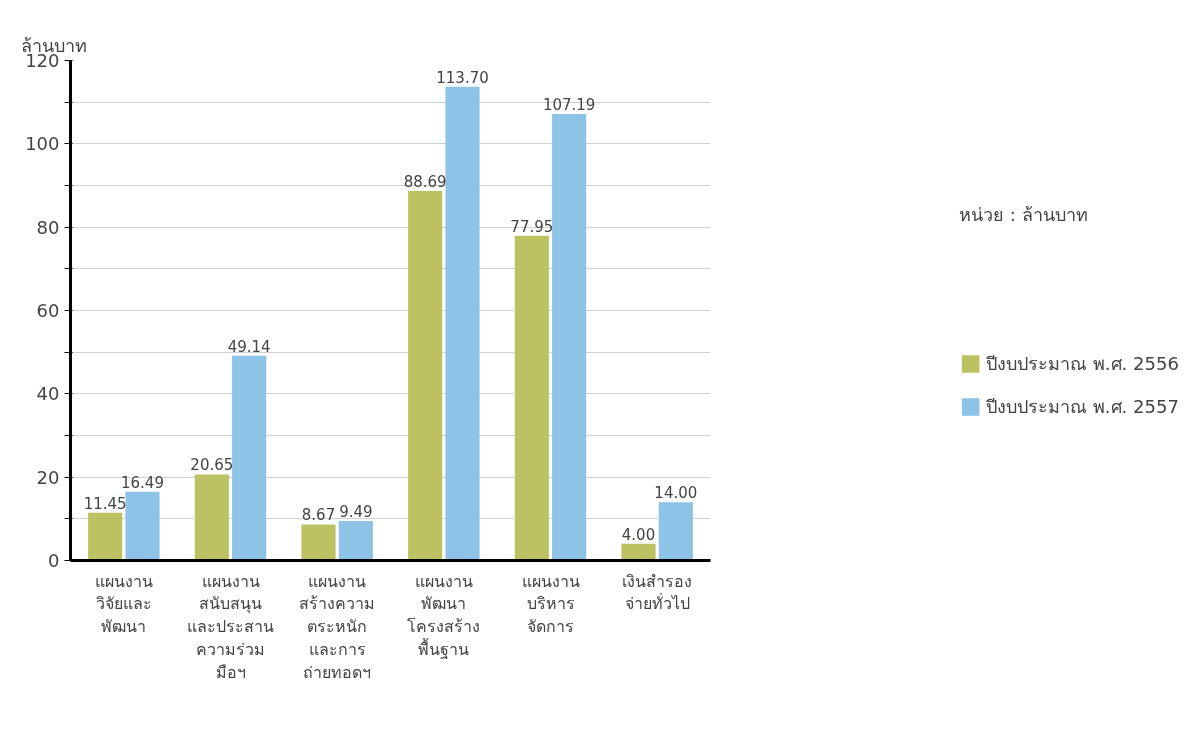 This screenshot has height=756, width=1201. What do you see at coordinates (676, 493) in the screenshot?
I see `data-label: 14.00` at bounding box center [676, 493].